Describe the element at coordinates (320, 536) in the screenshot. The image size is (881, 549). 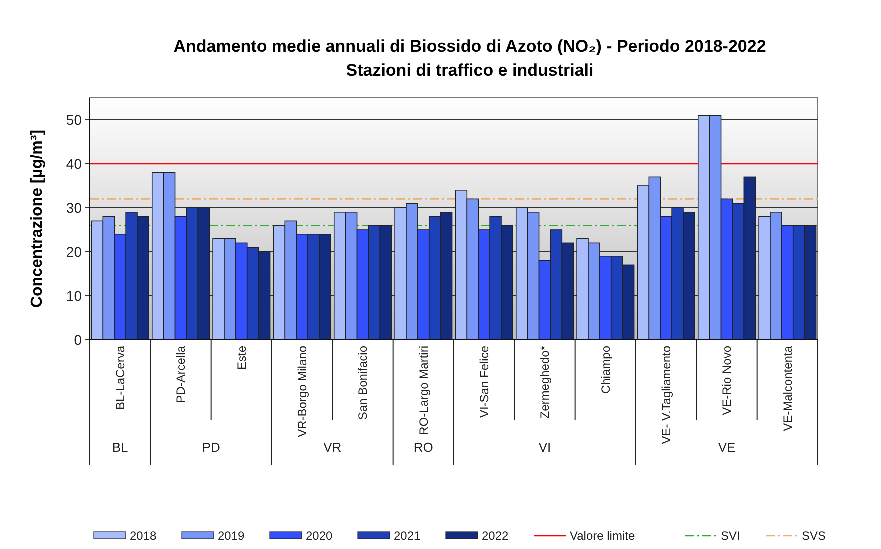
I see `legend-label: 2020` at that location.